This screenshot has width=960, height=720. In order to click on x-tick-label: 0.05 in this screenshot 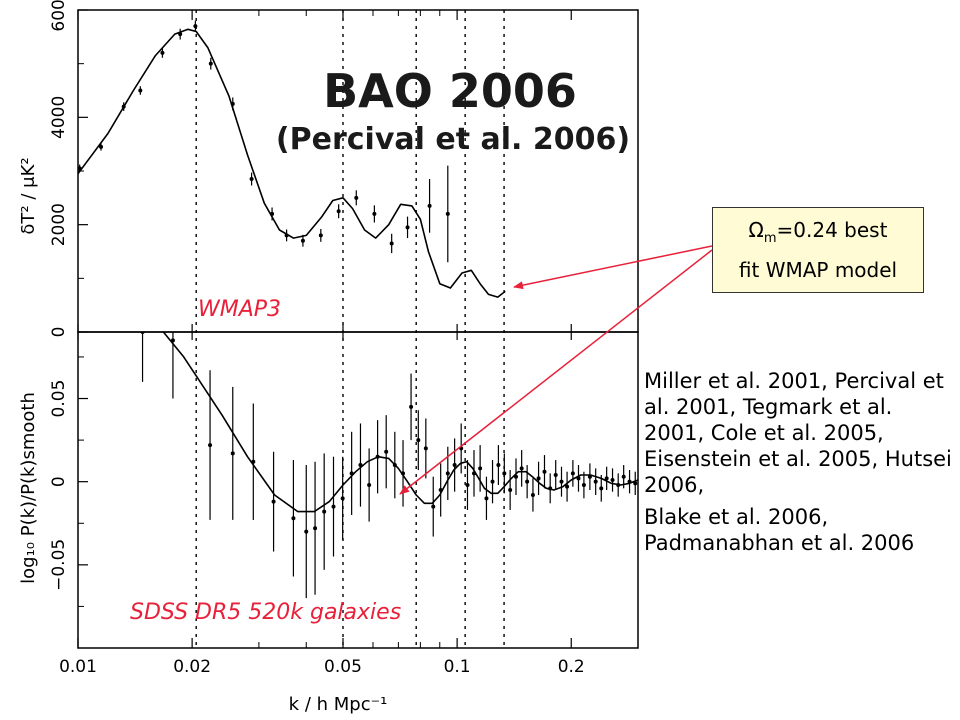, I will do `click(343, 667)`.